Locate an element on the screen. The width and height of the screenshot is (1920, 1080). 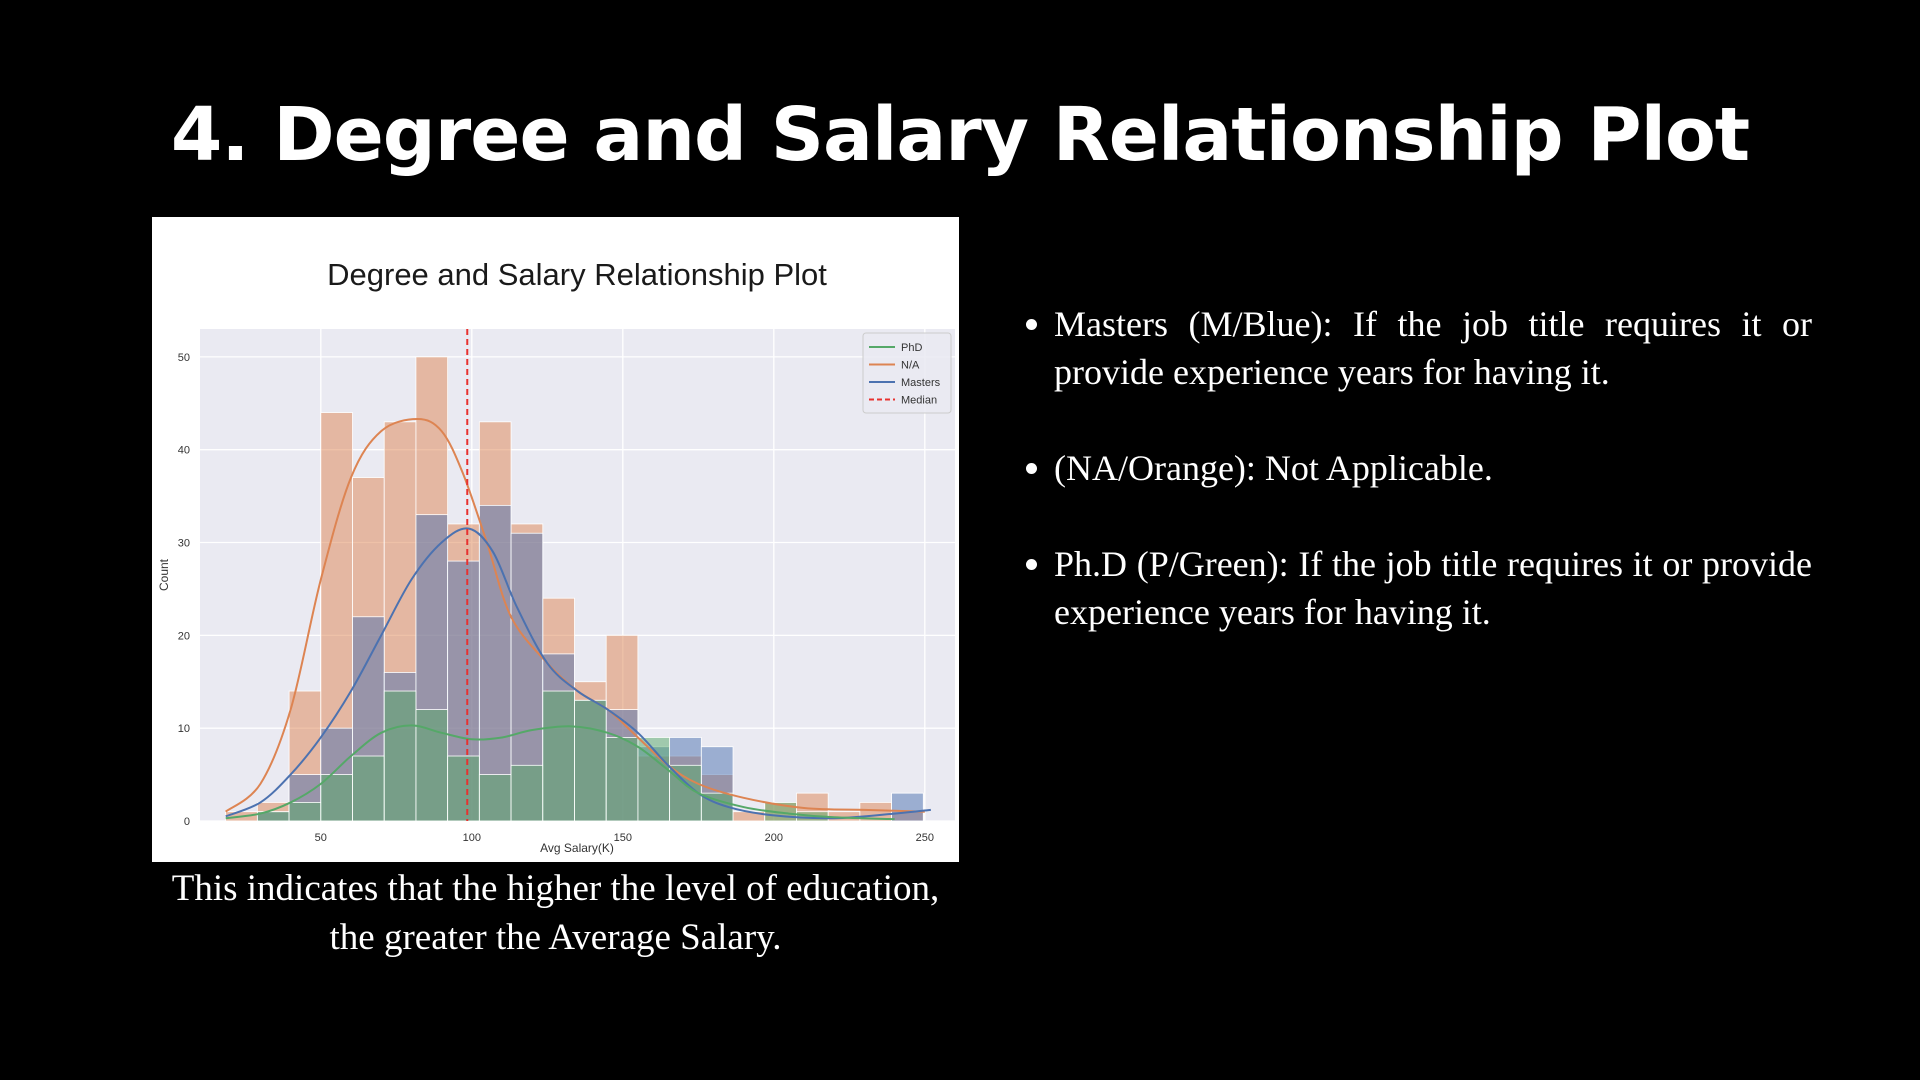
kde-line-masters is located at coordinates (578, 673).